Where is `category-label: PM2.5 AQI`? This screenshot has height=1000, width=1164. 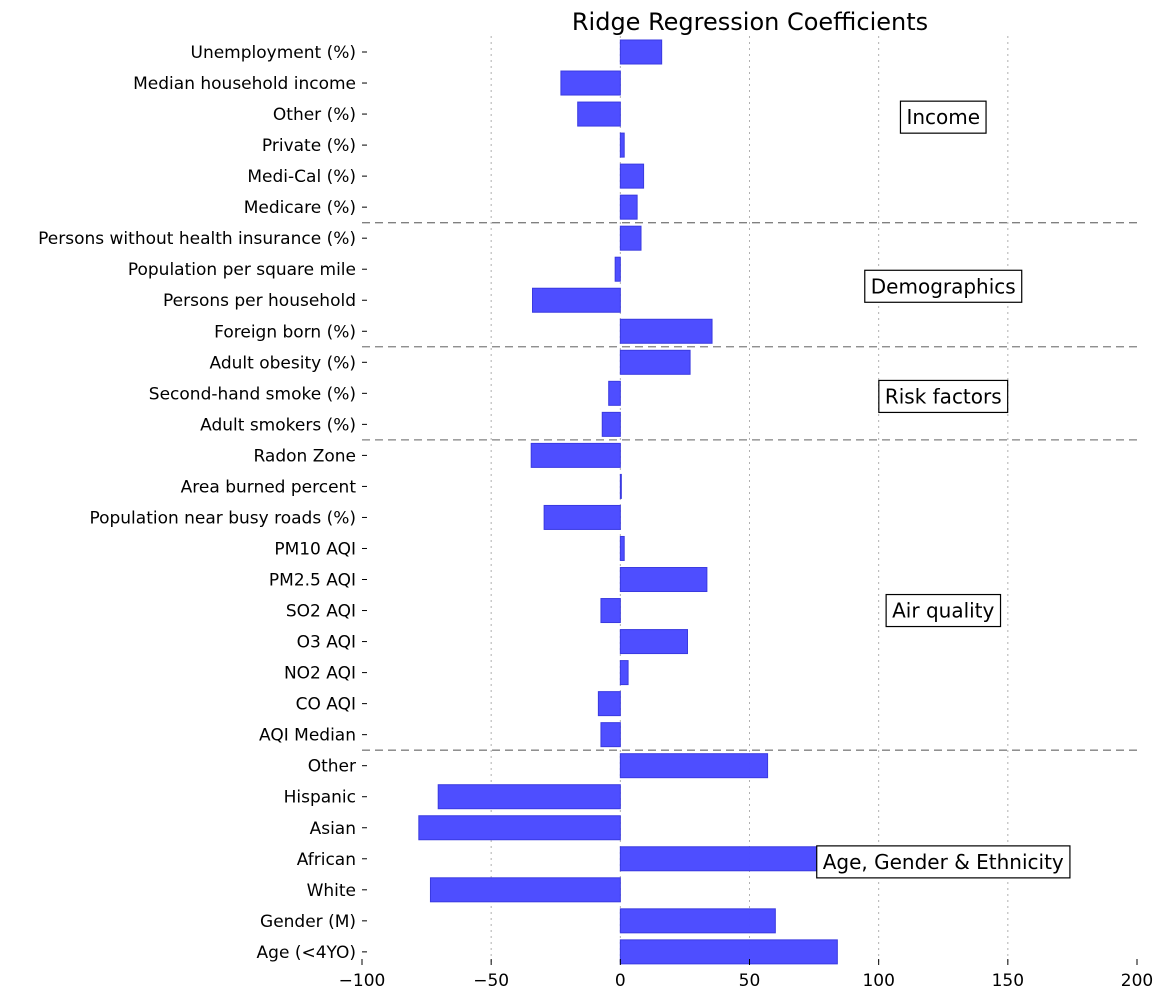
category-label: PM2.5 AQI is located at coordinates (312, 581).